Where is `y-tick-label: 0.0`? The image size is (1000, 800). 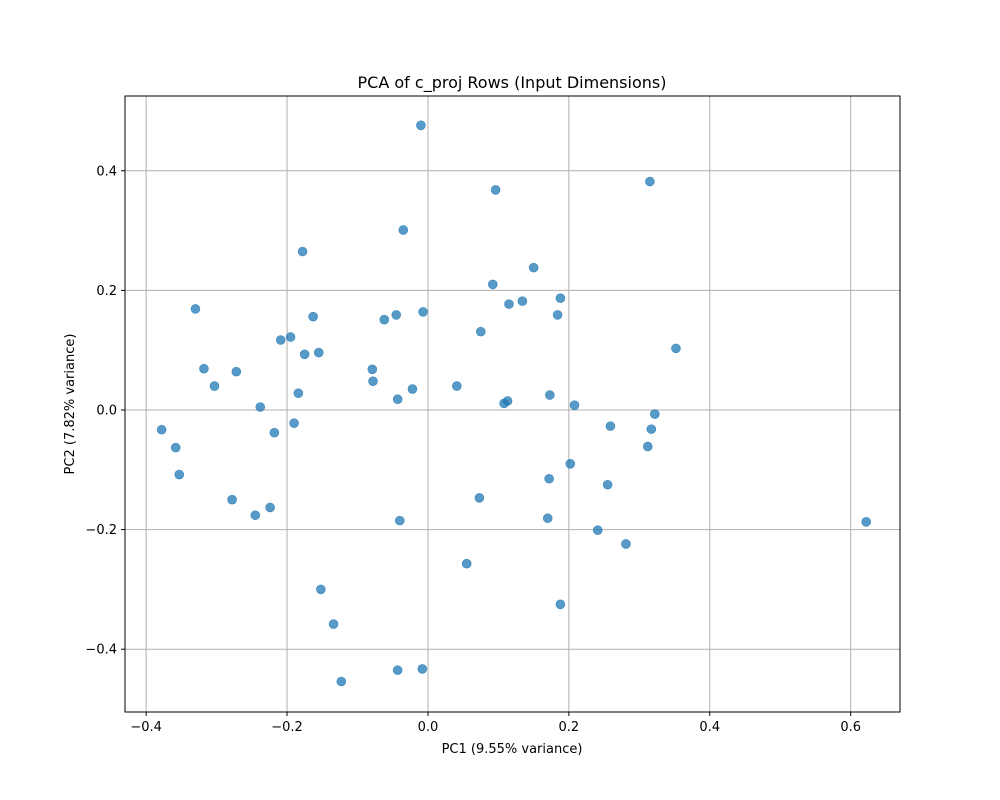 y-tick-label: 0.0 is located at coordinates (106, 410).